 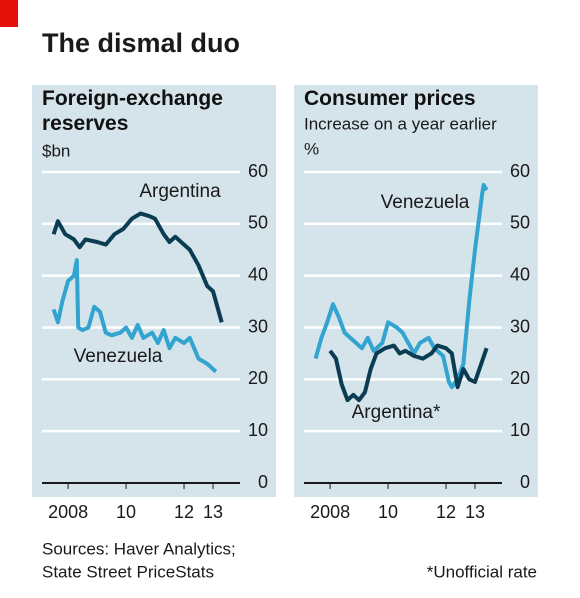 What do you see at coordinates (139, 548) in the screenshot?
I see `source: Sources: Haver Analytics;` at bounding box center [139, 548].